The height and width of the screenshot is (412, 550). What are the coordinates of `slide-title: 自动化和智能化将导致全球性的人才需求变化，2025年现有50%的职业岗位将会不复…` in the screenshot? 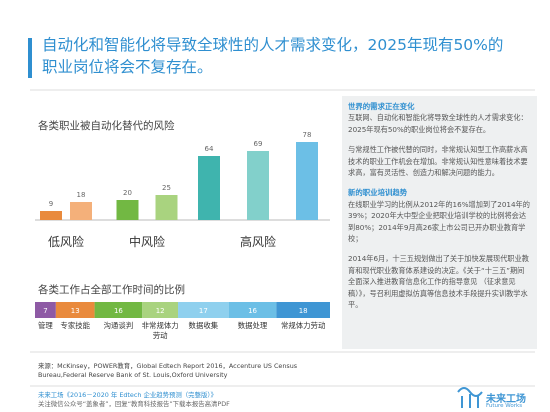 It's located at (273, 56).